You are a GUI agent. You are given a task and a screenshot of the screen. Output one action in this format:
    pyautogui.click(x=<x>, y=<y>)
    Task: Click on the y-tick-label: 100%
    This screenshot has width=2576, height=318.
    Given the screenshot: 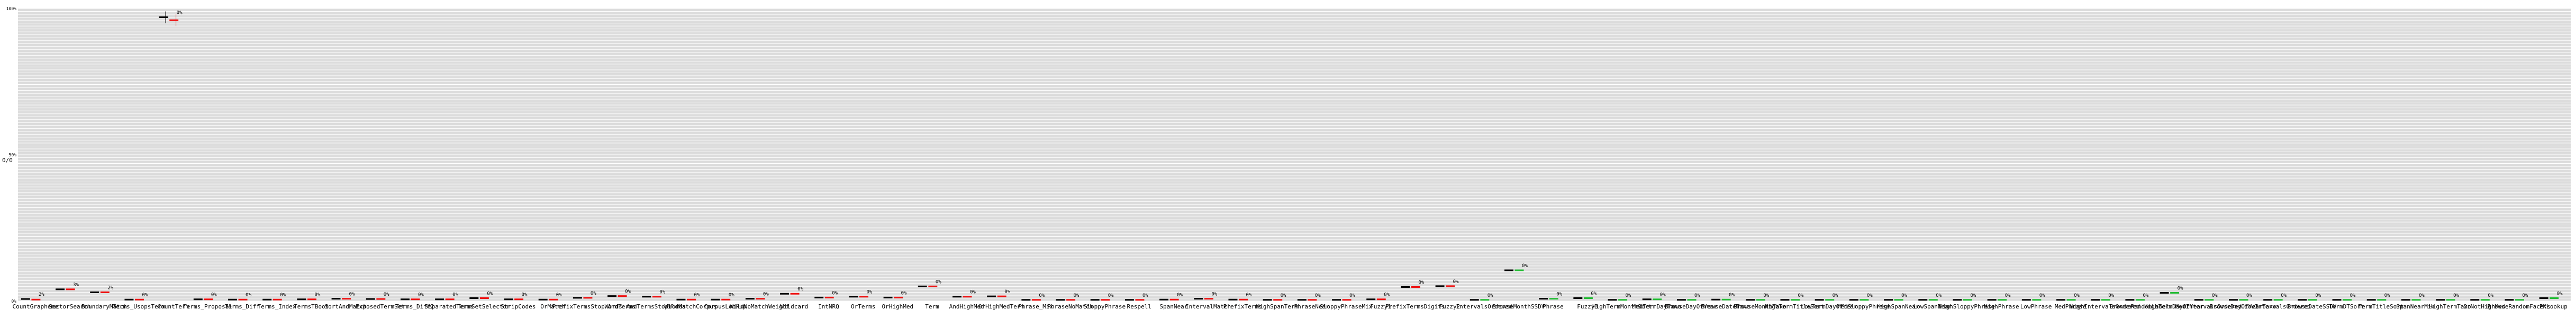 What is the action you would take?
    pyautogui.click(x=11, y=8)
    